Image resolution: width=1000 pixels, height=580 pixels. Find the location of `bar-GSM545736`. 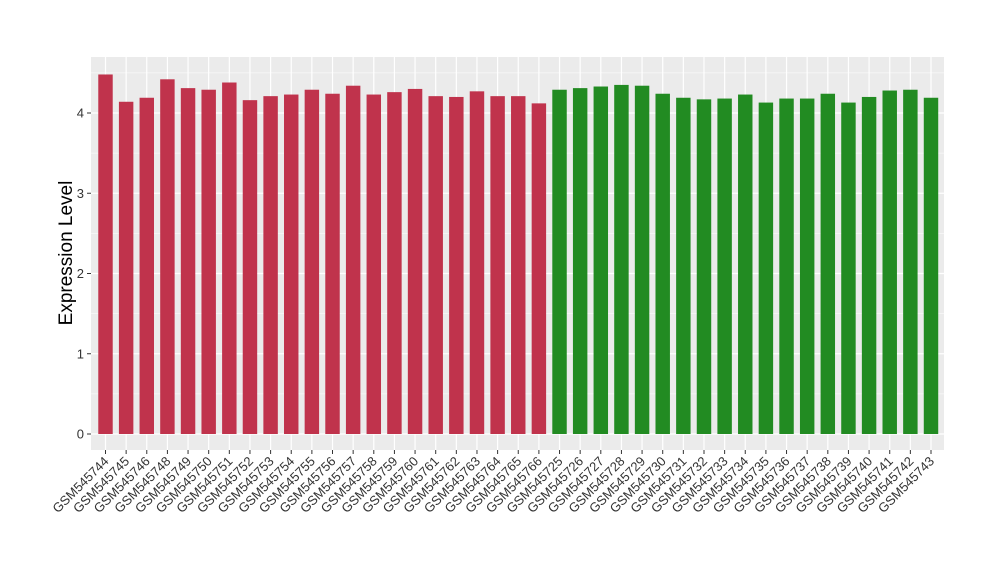

bar-GSM545736 is located at coordinates (786, 266).